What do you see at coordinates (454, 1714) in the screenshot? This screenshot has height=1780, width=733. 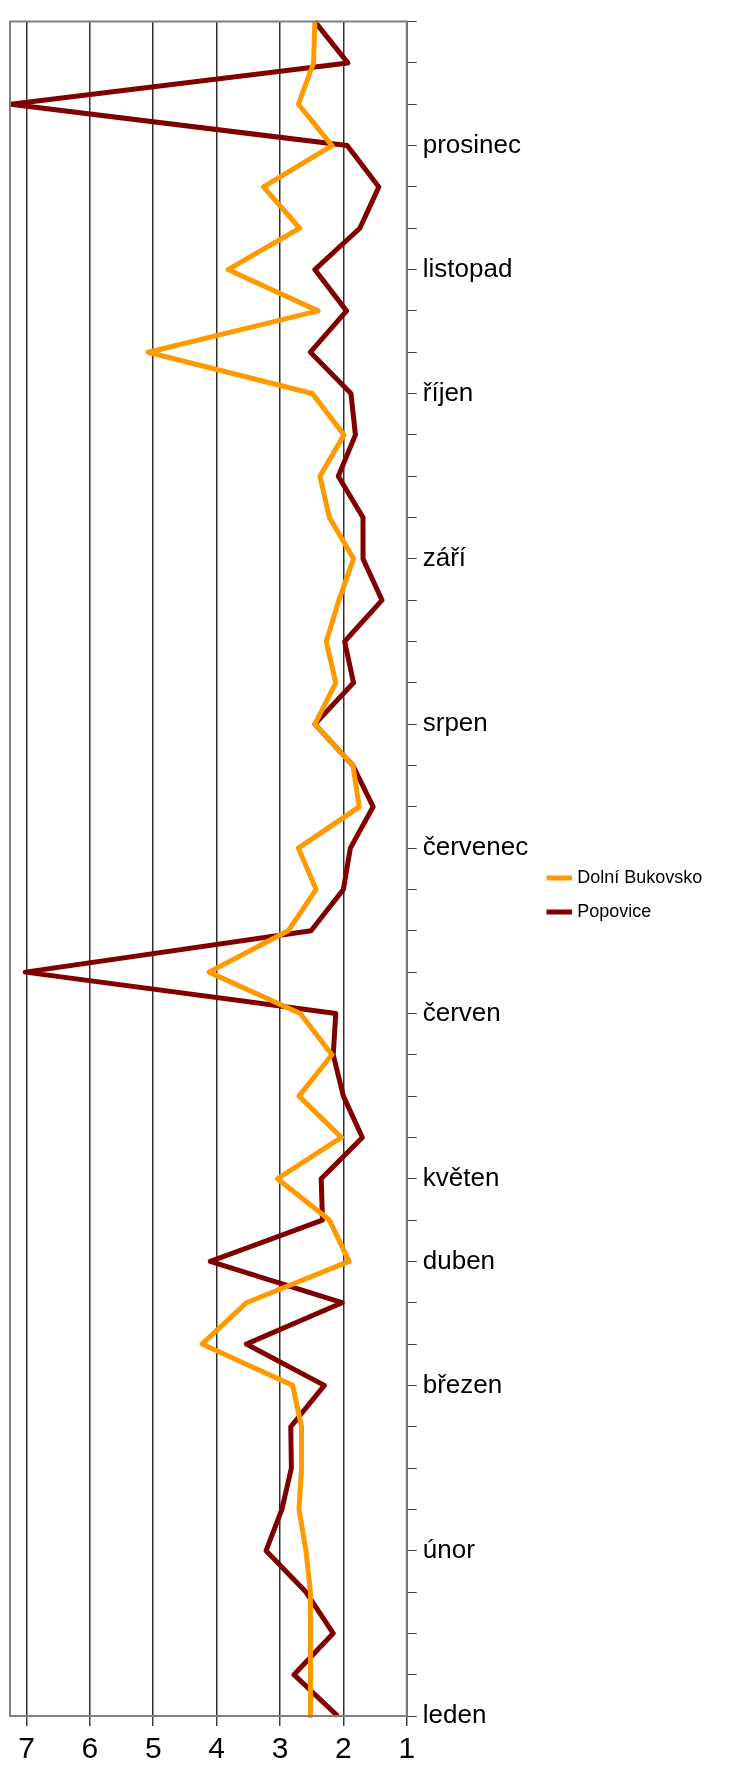 I see `y-tick-label: leden` at bounding box center [454, 1714].